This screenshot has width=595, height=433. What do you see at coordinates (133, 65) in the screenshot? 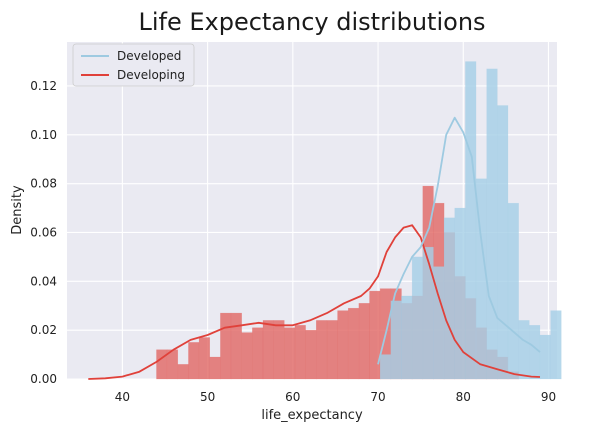
I see `legend: Developed Developing` at bounding box center [133, 65].